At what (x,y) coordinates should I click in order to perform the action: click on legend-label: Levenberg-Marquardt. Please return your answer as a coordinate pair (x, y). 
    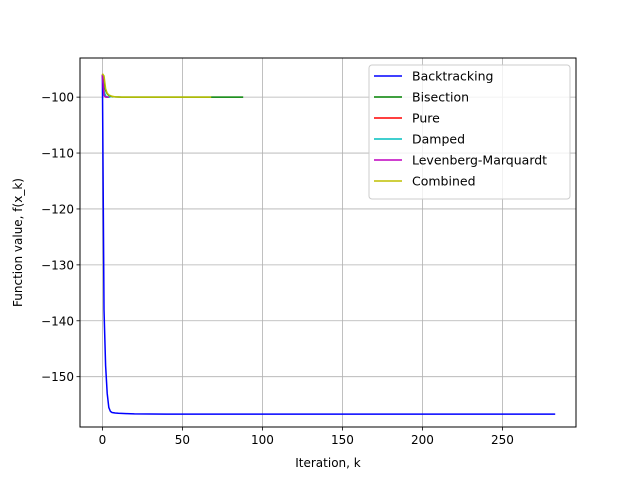
    Looking at the image, I should click on (479, 160).